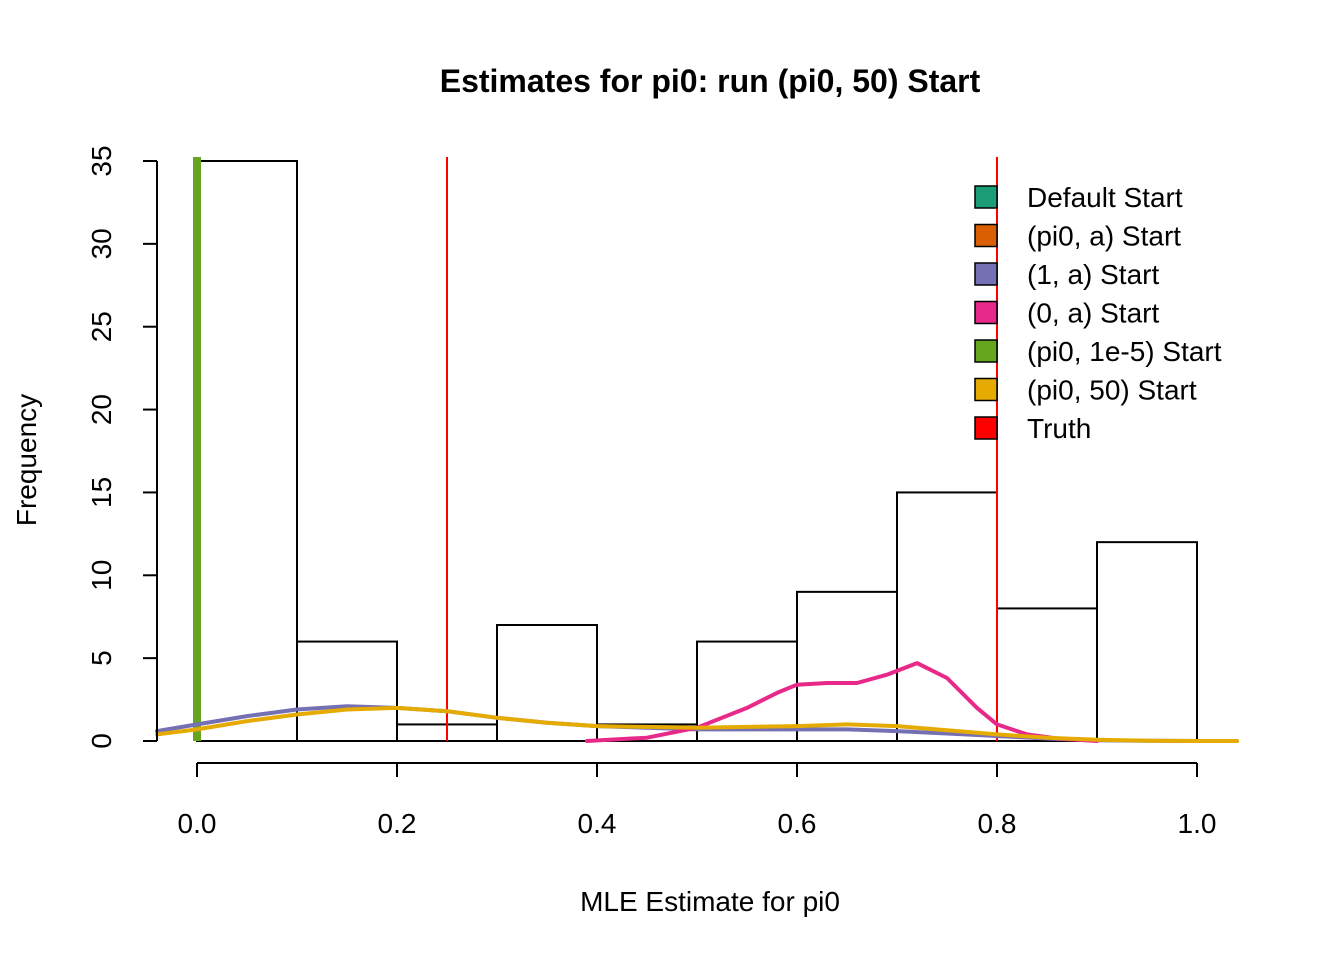 The width and height of the screenshot is (1344, 960). I want to click on y-tick-label-7: 35, so click(101, 160).